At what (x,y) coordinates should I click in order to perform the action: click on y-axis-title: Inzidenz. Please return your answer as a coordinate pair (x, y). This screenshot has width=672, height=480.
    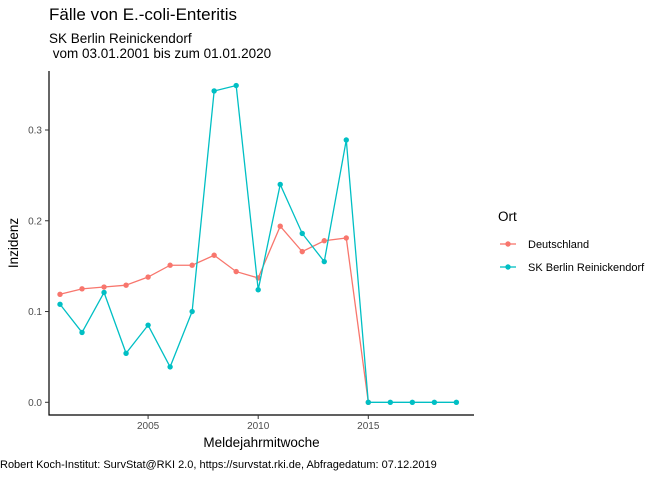
    Looking at the image, I should click on (13, 243).